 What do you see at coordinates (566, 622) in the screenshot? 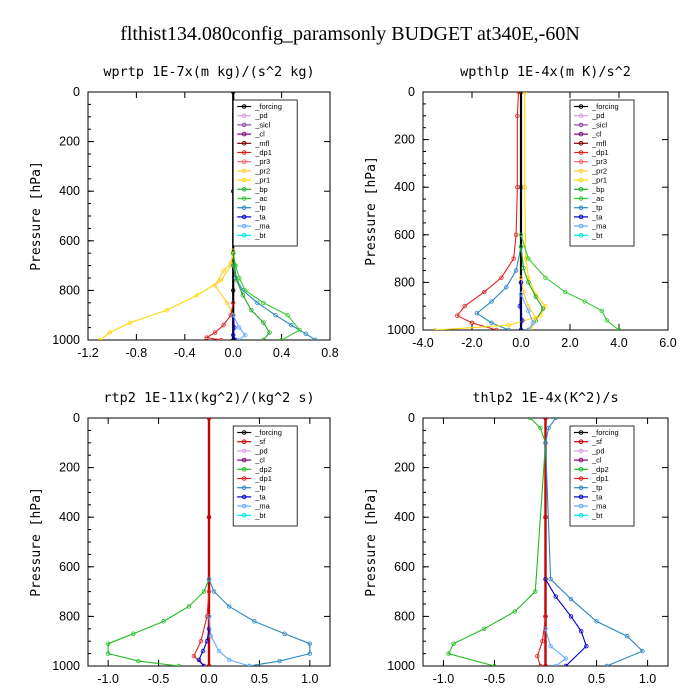
I see `series-line-ta` at bounding box center [566, 622].